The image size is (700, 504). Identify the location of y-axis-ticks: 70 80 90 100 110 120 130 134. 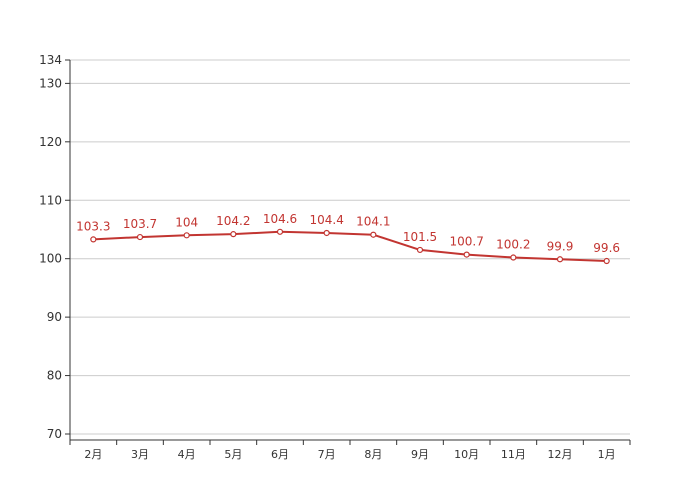
(50, 247).